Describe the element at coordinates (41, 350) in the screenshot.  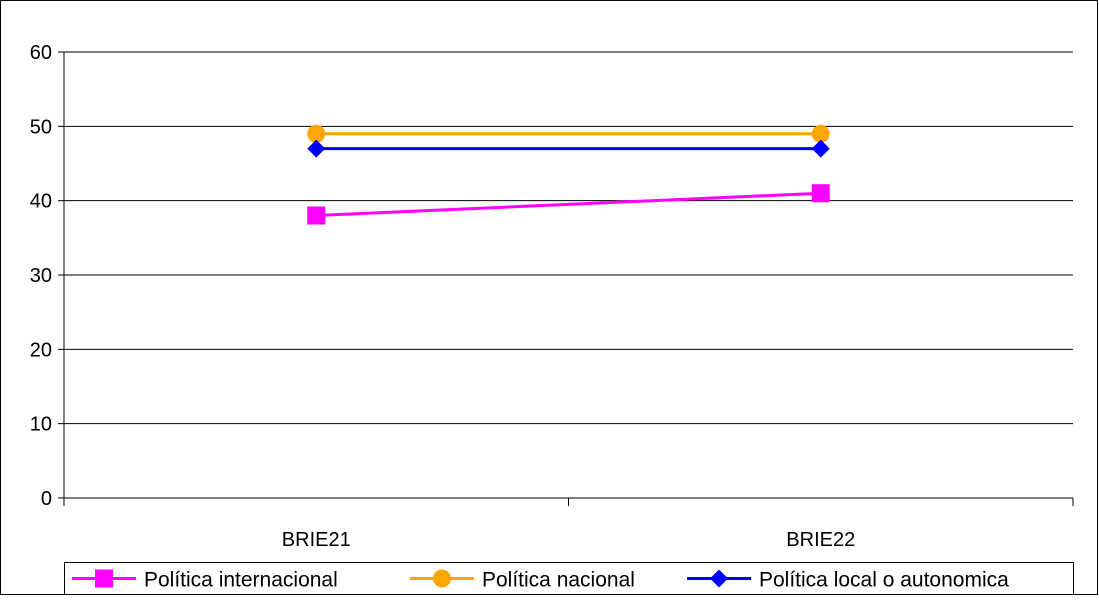
I see `y-tick-label: 20` at that location.